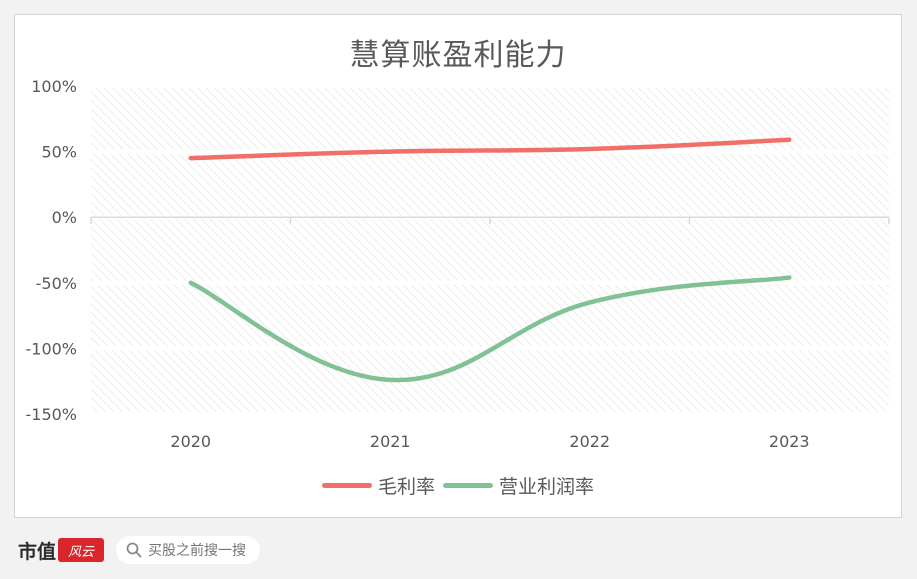  What do you see at coordinates (490, 149) in the screenshot?
I see `series-line-gross-margin` at bounding box center [490, 149].